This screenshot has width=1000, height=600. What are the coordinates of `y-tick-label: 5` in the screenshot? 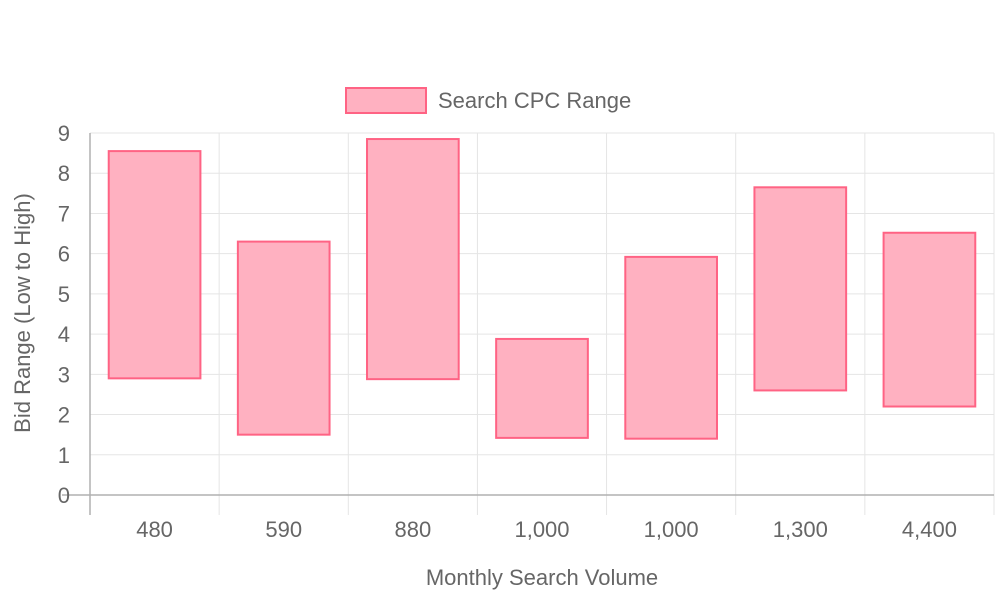 It's located at (64, 294).